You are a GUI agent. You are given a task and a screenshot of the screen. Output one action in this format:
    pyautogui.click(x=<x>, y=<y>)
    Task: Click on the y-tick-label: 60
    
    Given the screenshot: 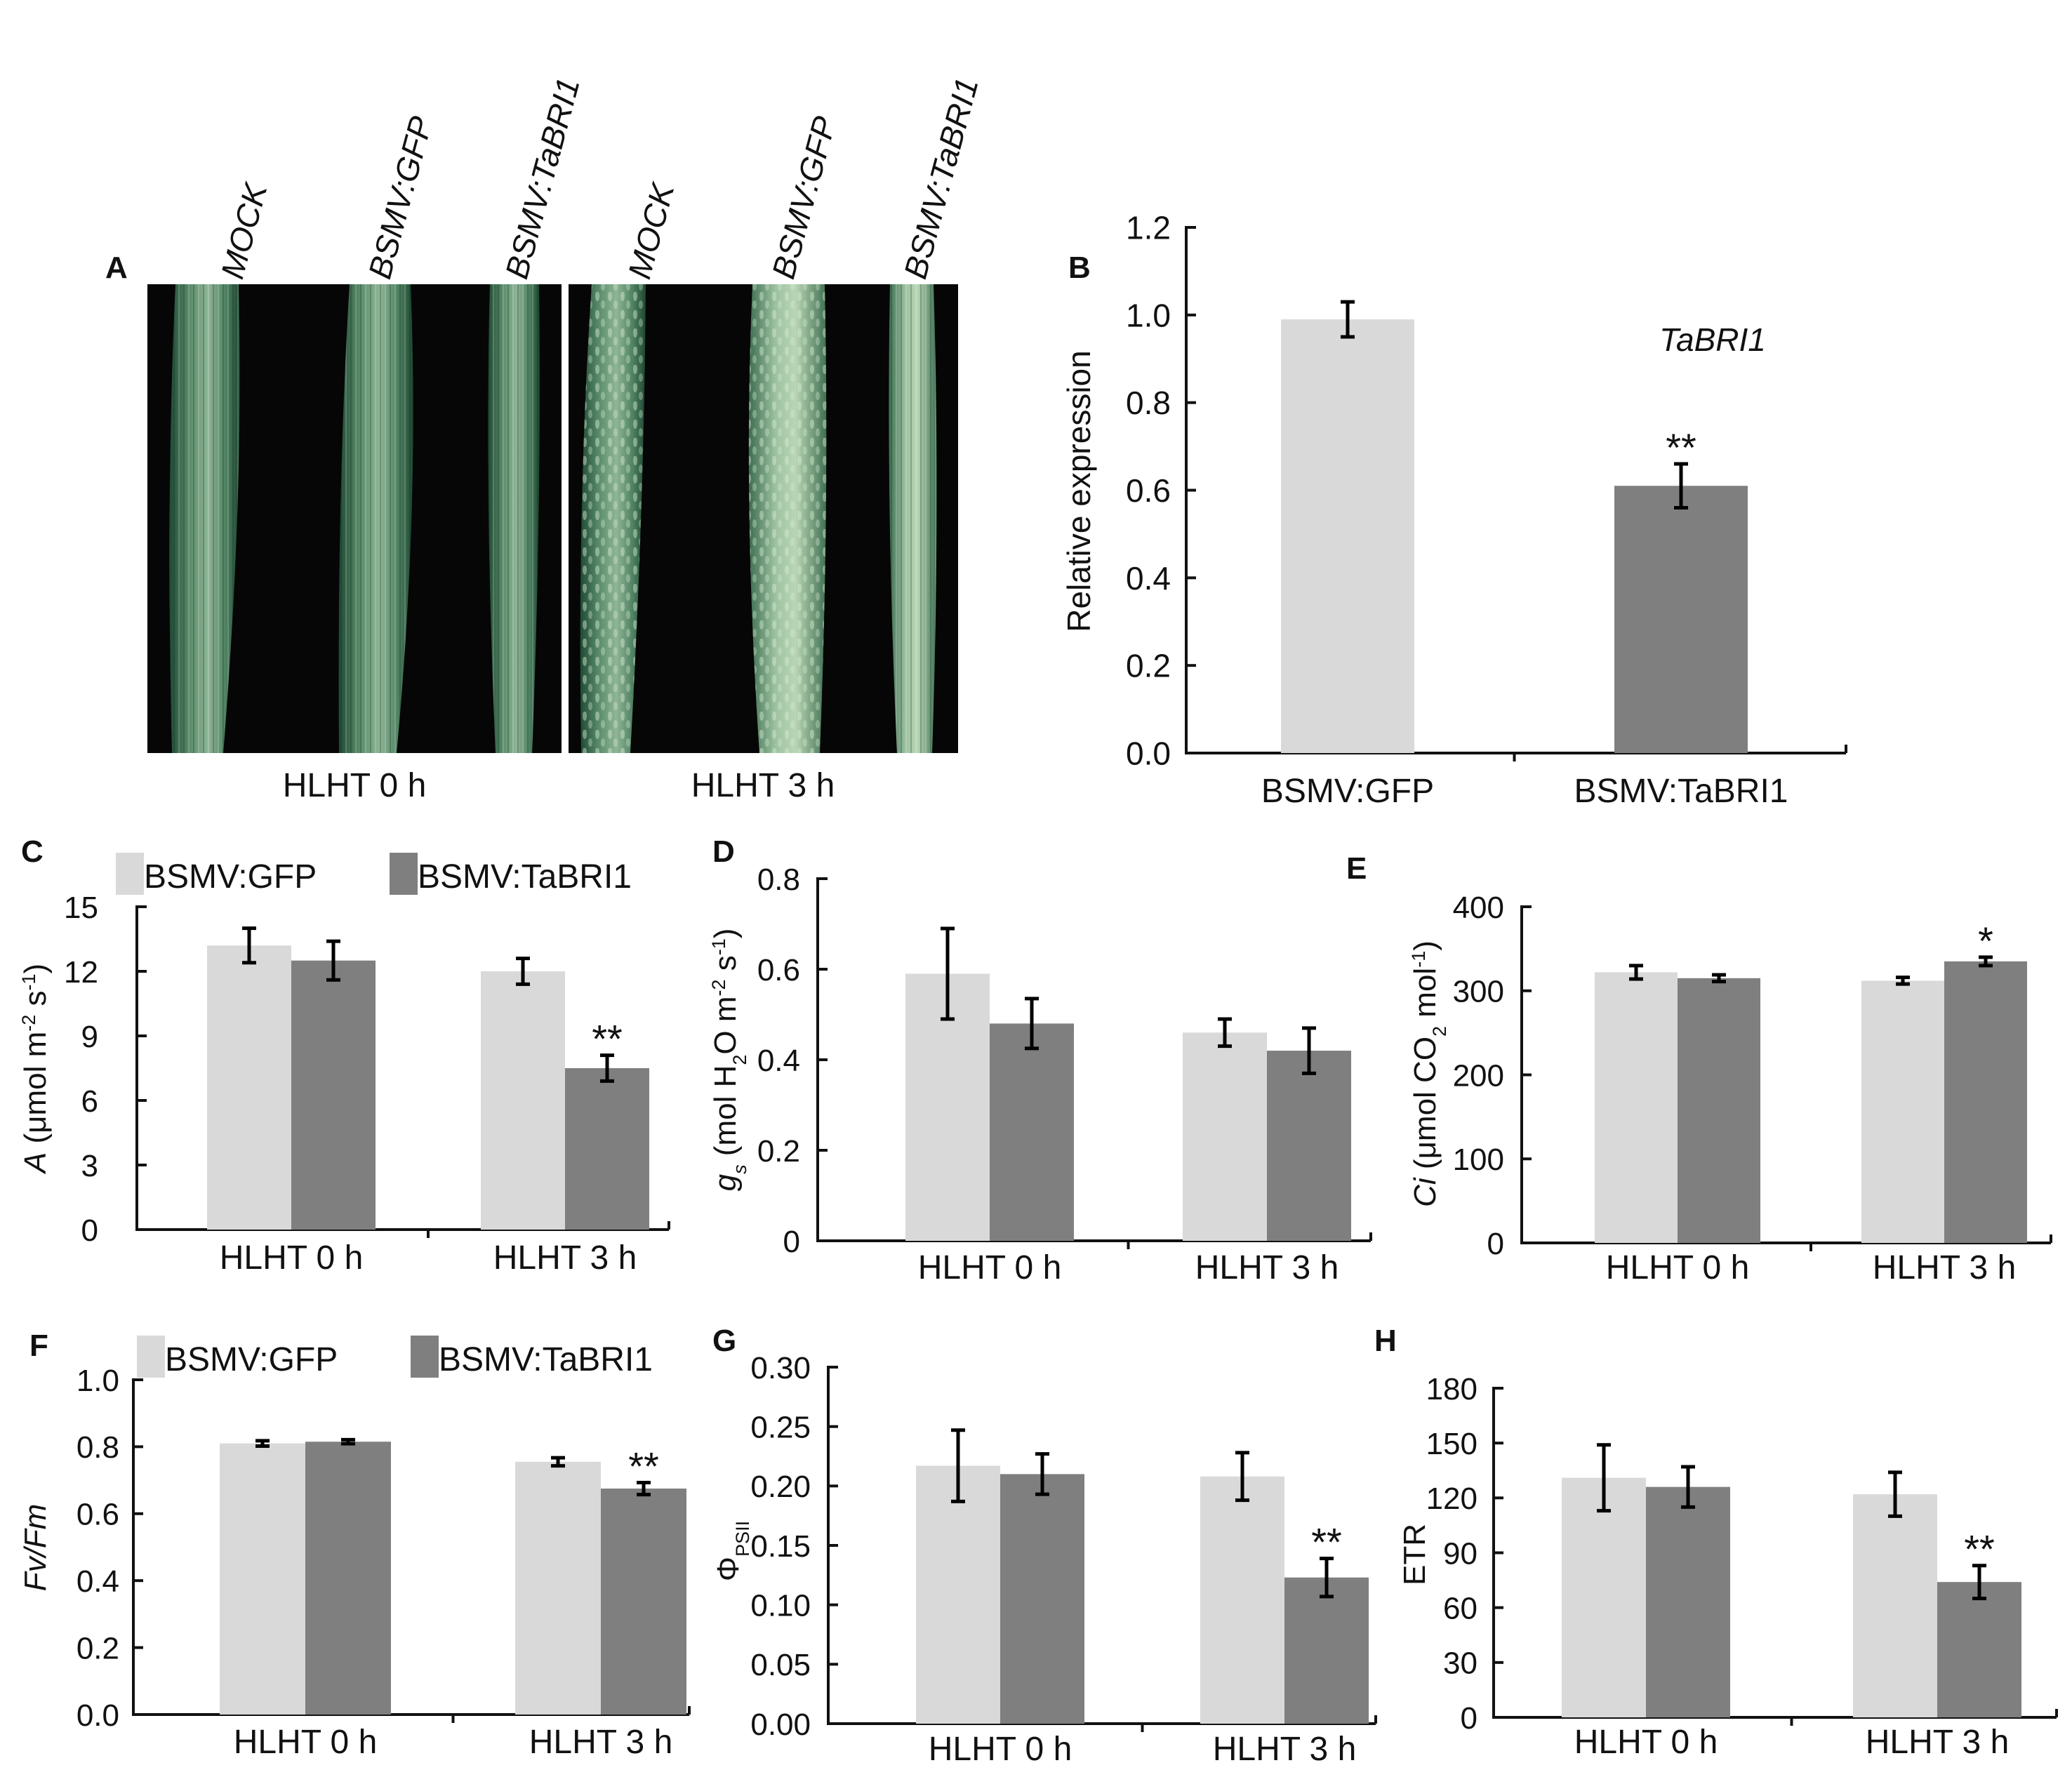 What is the action you would take?
    pyautogui.click(x=1460, y=1609)
    